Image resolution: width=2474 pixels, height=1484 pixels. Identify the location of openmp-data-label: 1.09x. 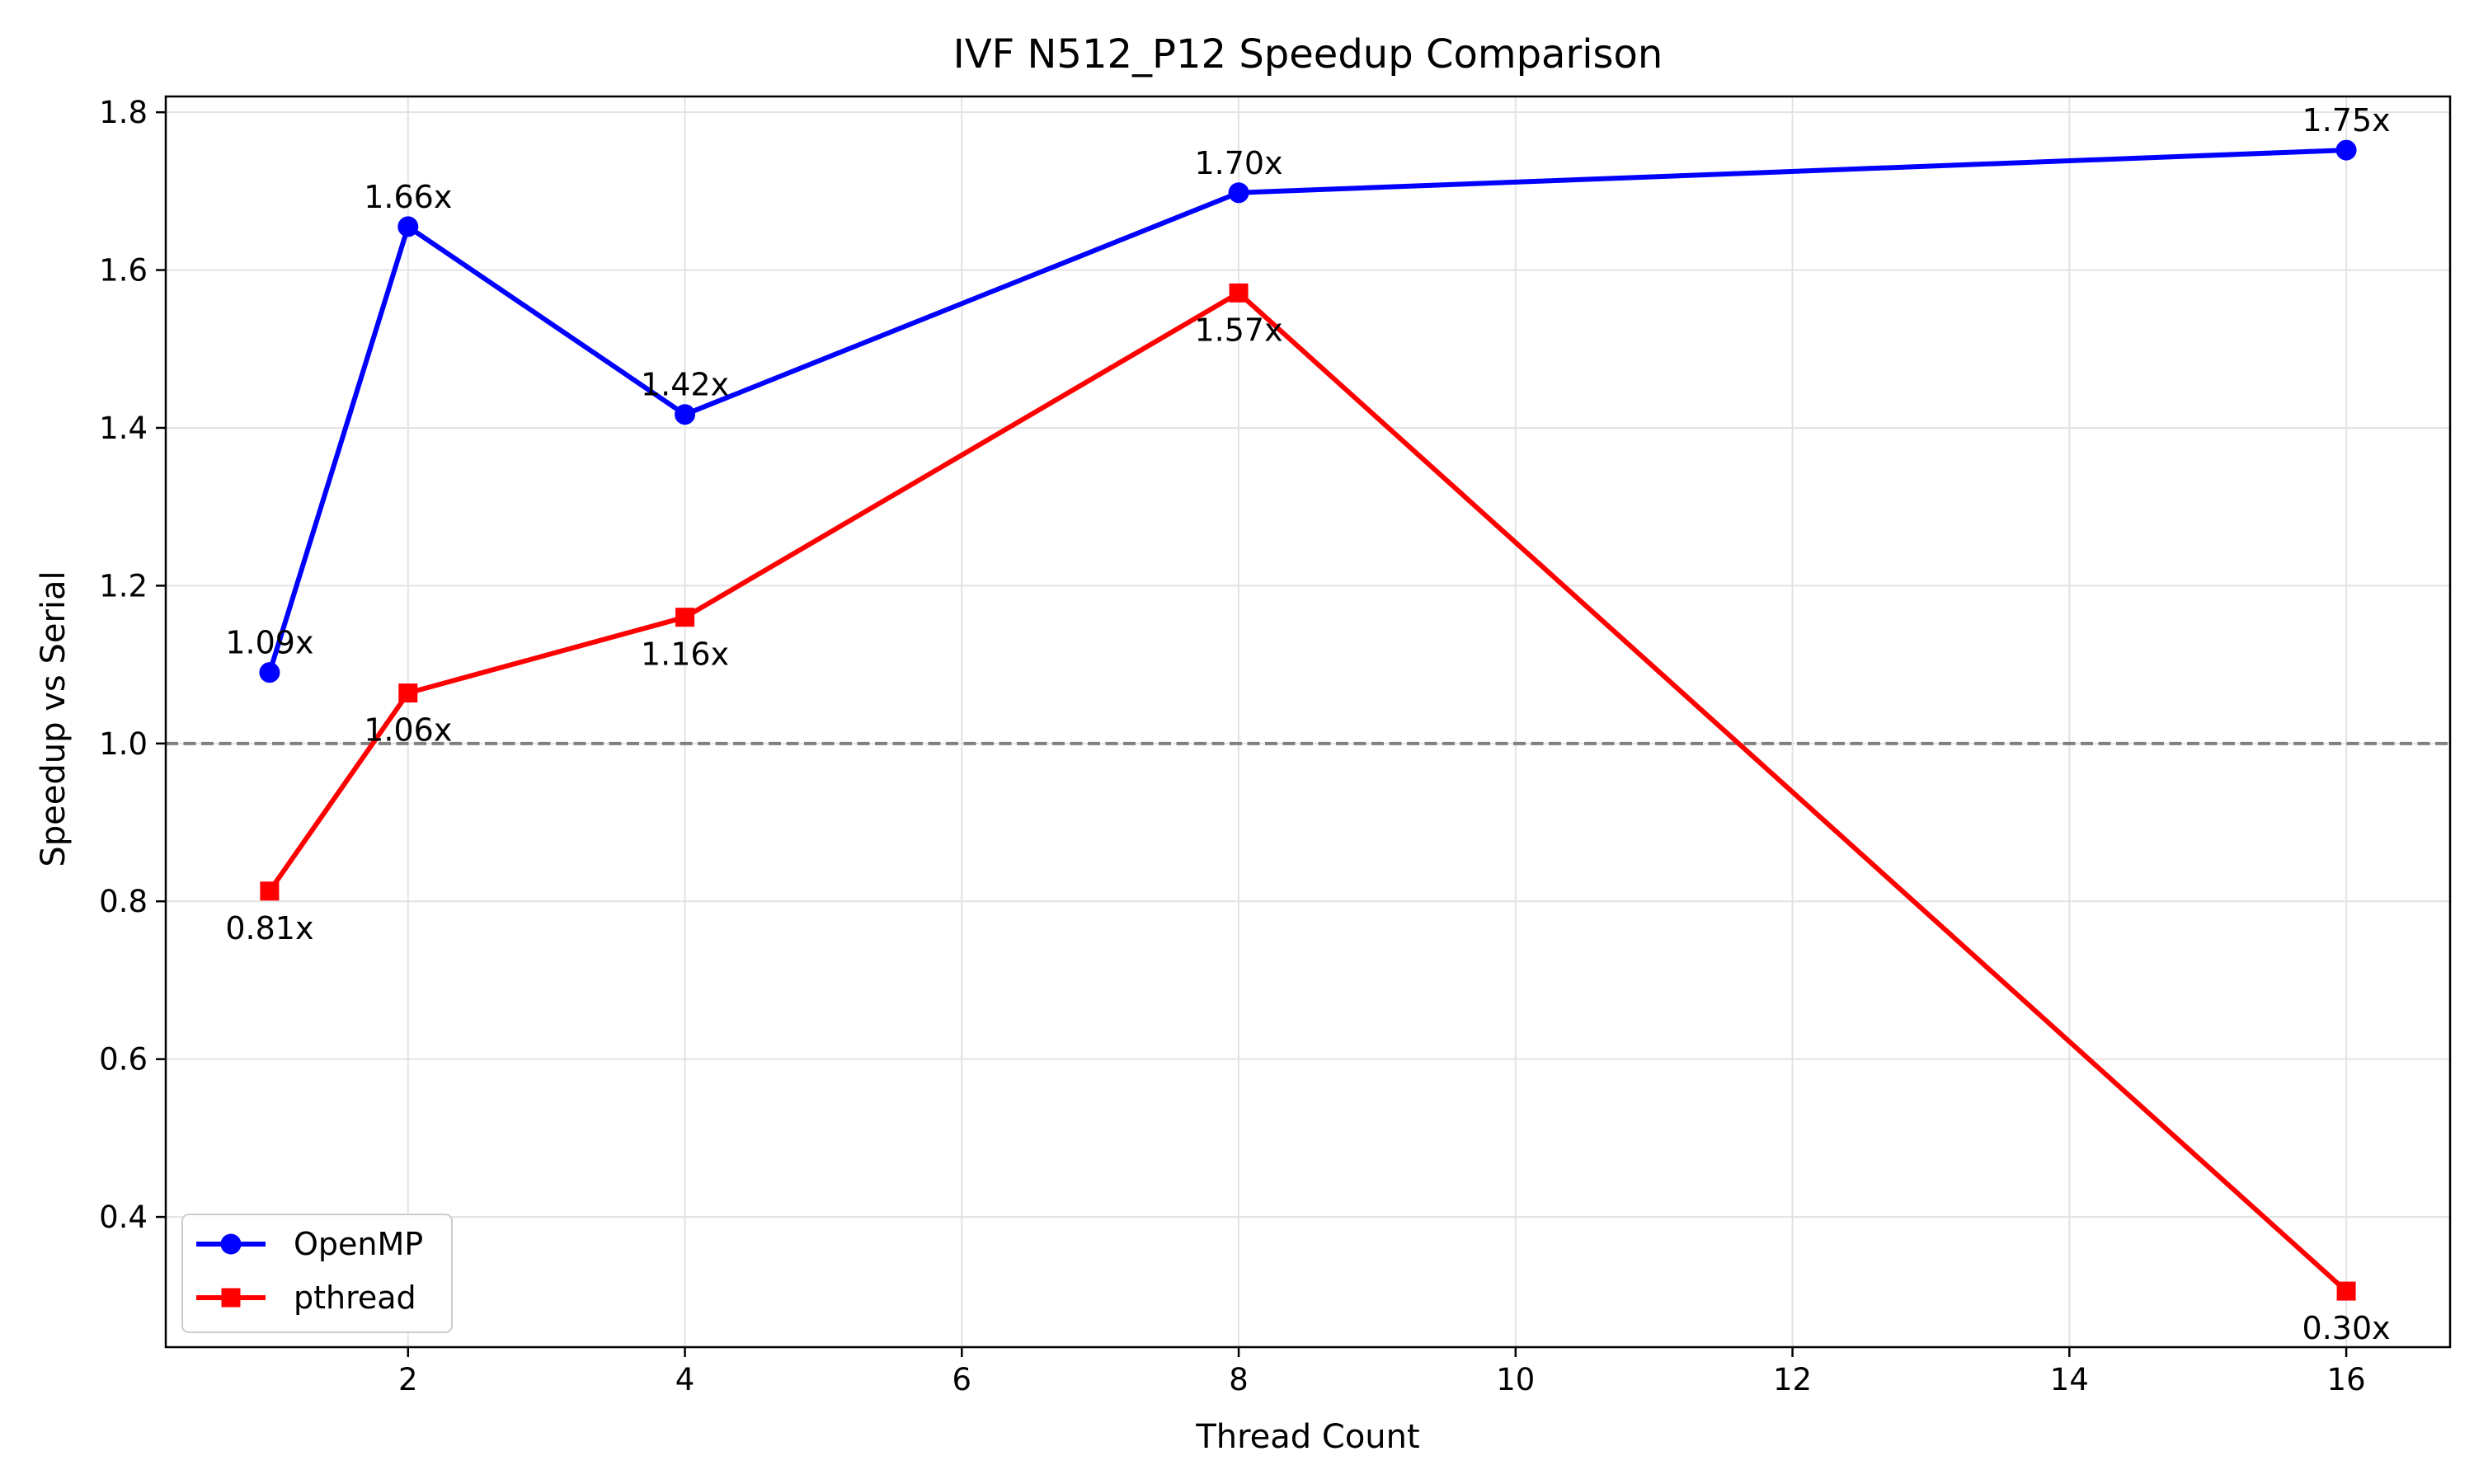
(269, 643).